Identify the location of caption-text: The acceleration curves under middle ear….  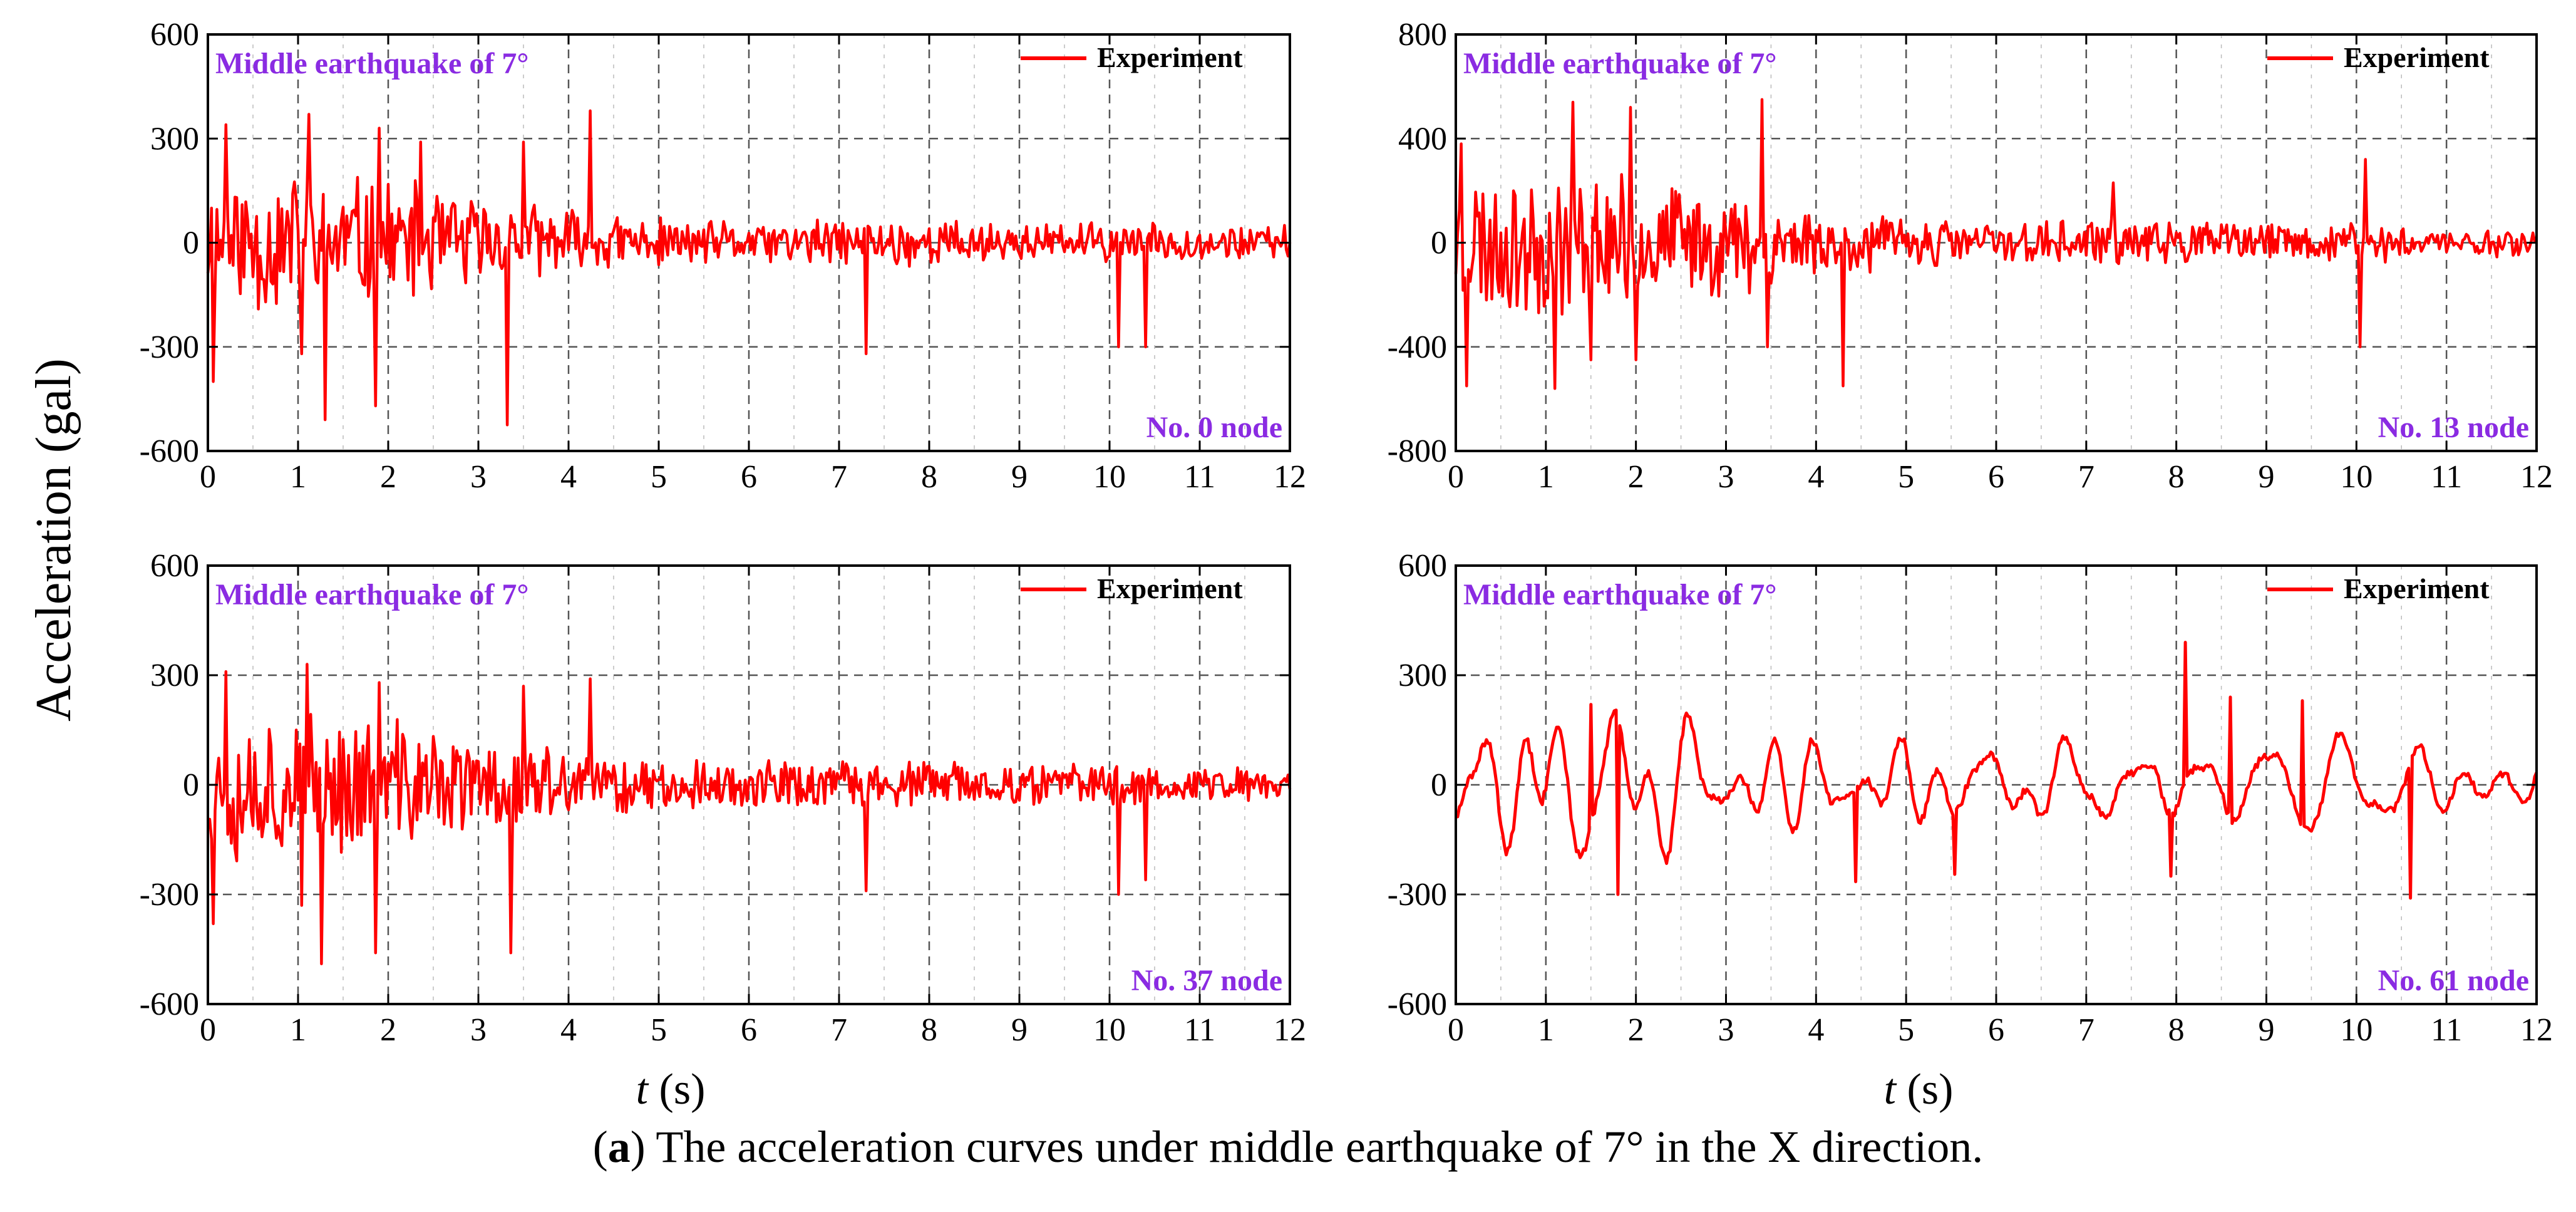
(1320, 1147).